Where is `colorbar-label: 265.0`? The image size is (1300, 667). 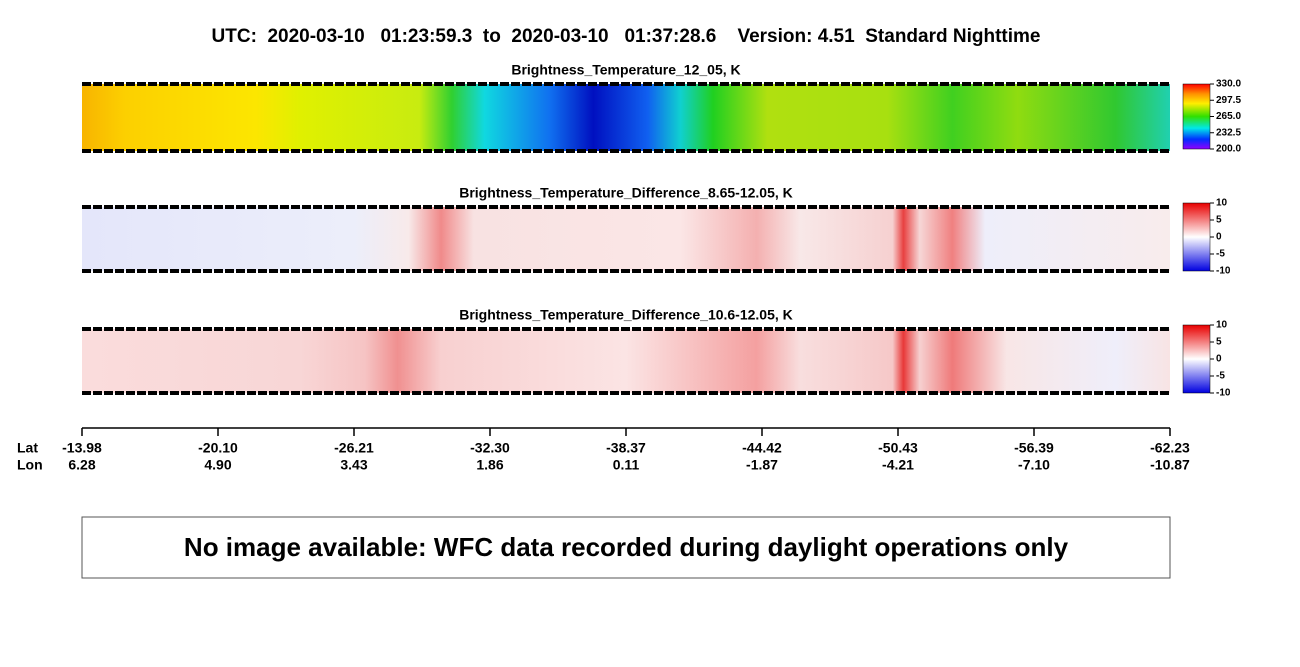
colorbar-label: 265.0 is located at coordinates (1228, 116).